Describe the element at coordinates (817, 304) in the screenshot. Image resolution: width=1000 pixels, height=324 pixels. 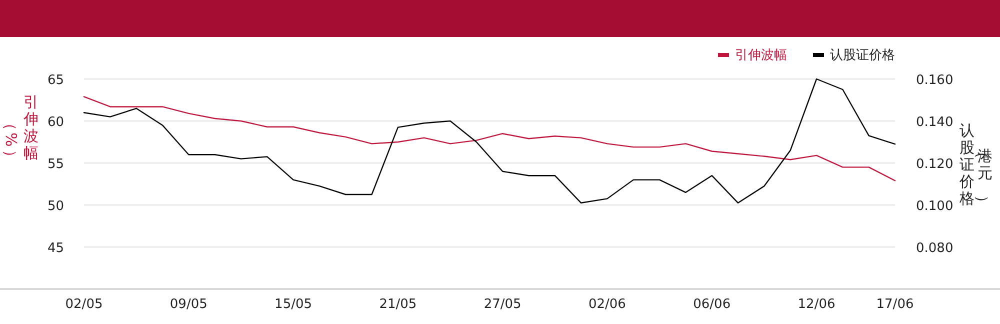
I see `x-tick-label: 12/06` at that location.